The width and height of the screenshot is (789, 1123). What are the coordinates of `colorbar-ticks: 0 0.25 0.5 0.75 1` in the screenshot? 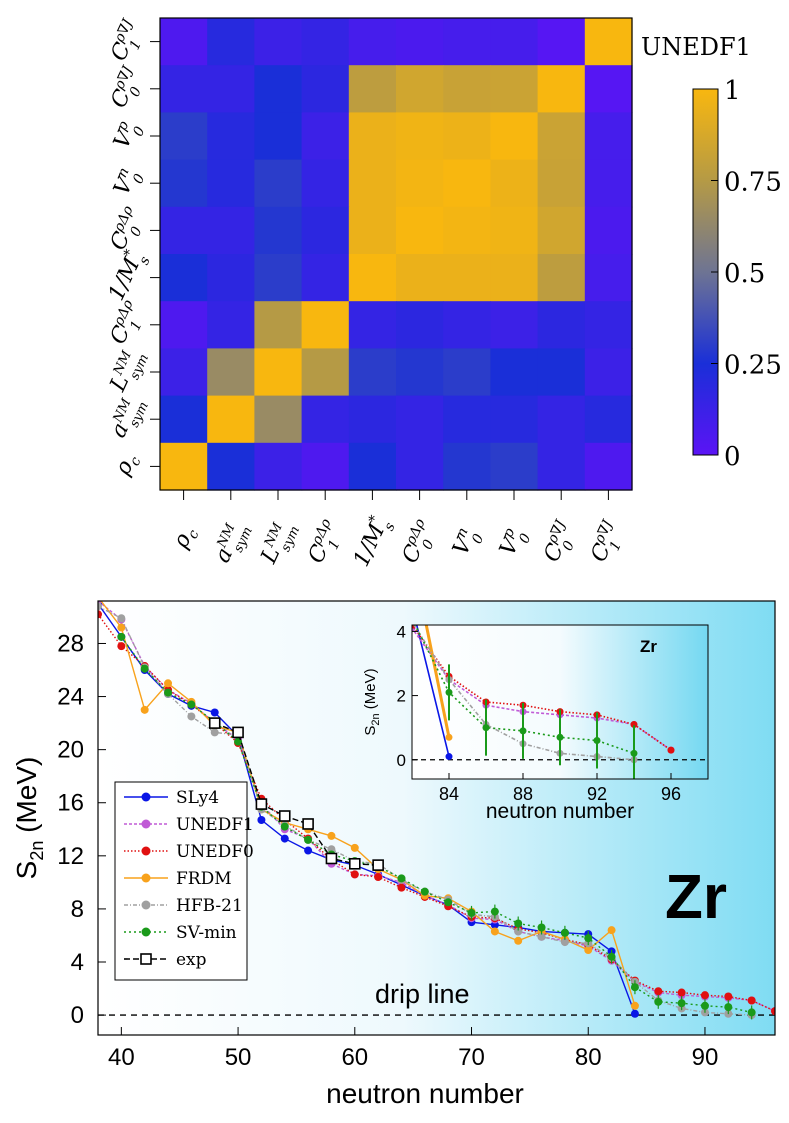 It's located at (746, 274).